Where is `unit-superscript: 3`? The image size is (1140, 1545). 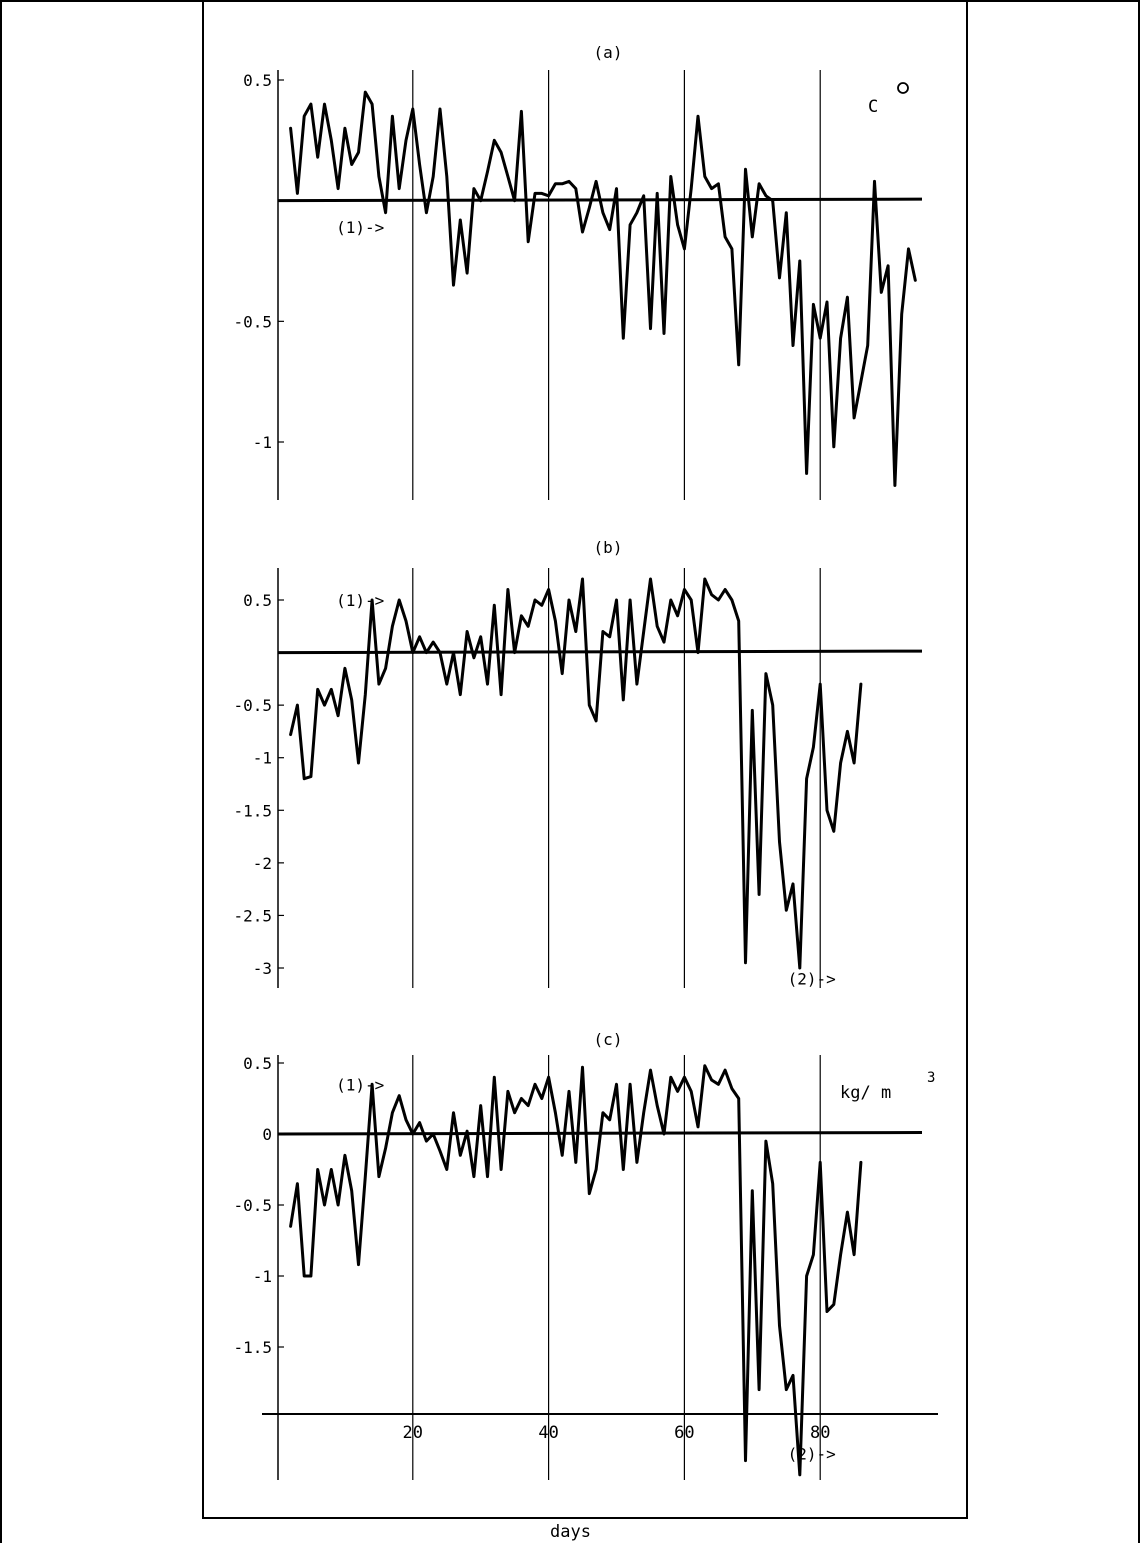 unit-superscript: 3 is located at coordinates (931, 1078).